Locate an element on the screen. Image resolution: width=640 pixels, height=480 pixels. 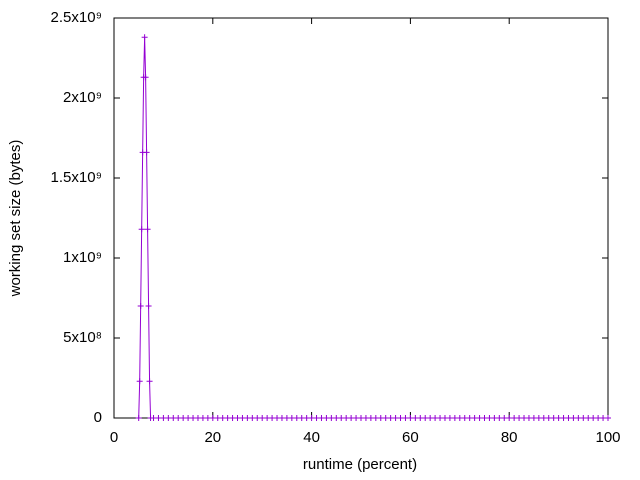
x-tick-label: 80 is located at coordinates (509, 437).